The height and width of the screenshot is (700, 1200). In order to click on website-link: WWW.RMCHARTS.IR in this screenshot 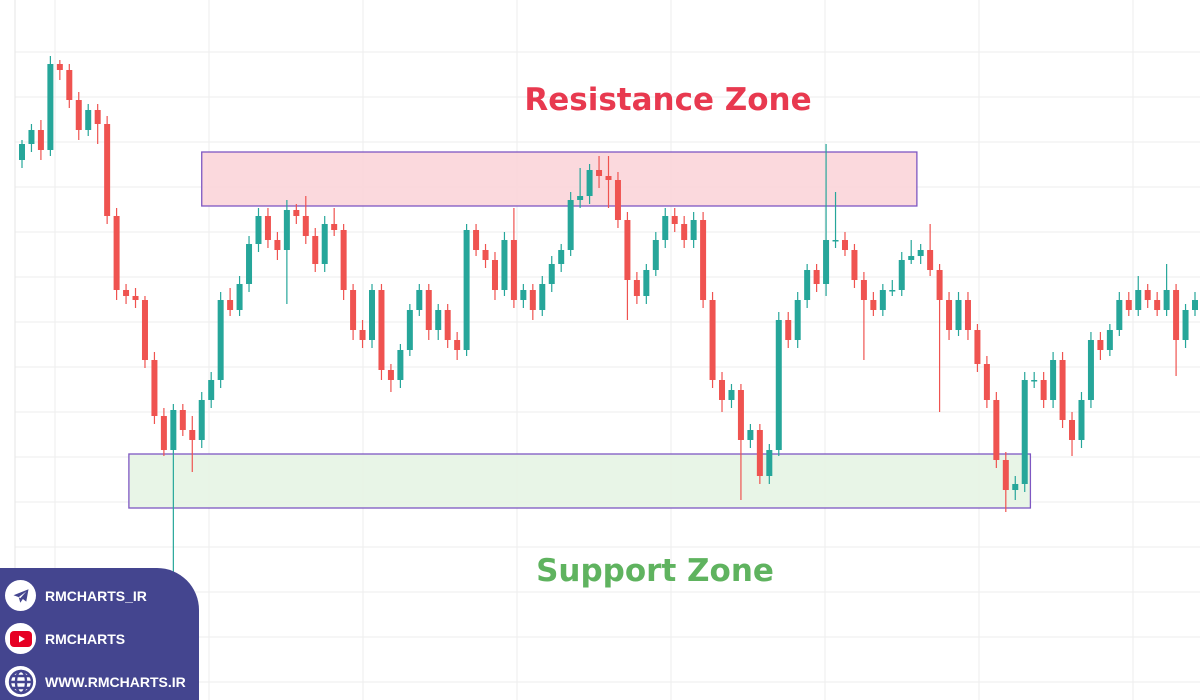, I will do `click(95, 681)`.